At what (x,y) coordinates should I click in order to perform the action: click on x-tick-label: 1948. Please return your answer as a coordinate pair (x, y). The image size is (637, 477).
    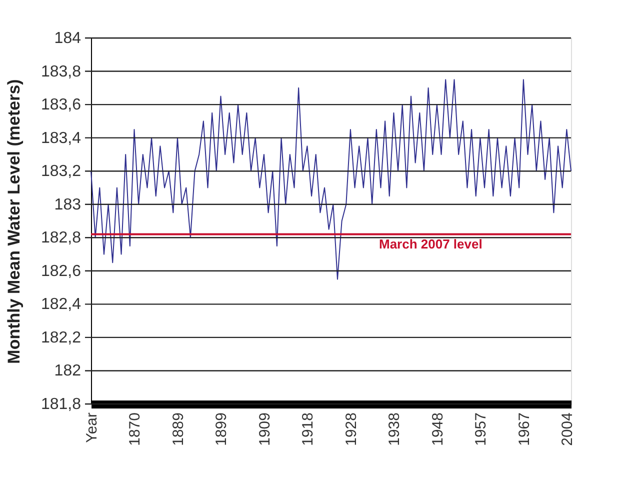
    Looking at the image, I should click on (437, 429).